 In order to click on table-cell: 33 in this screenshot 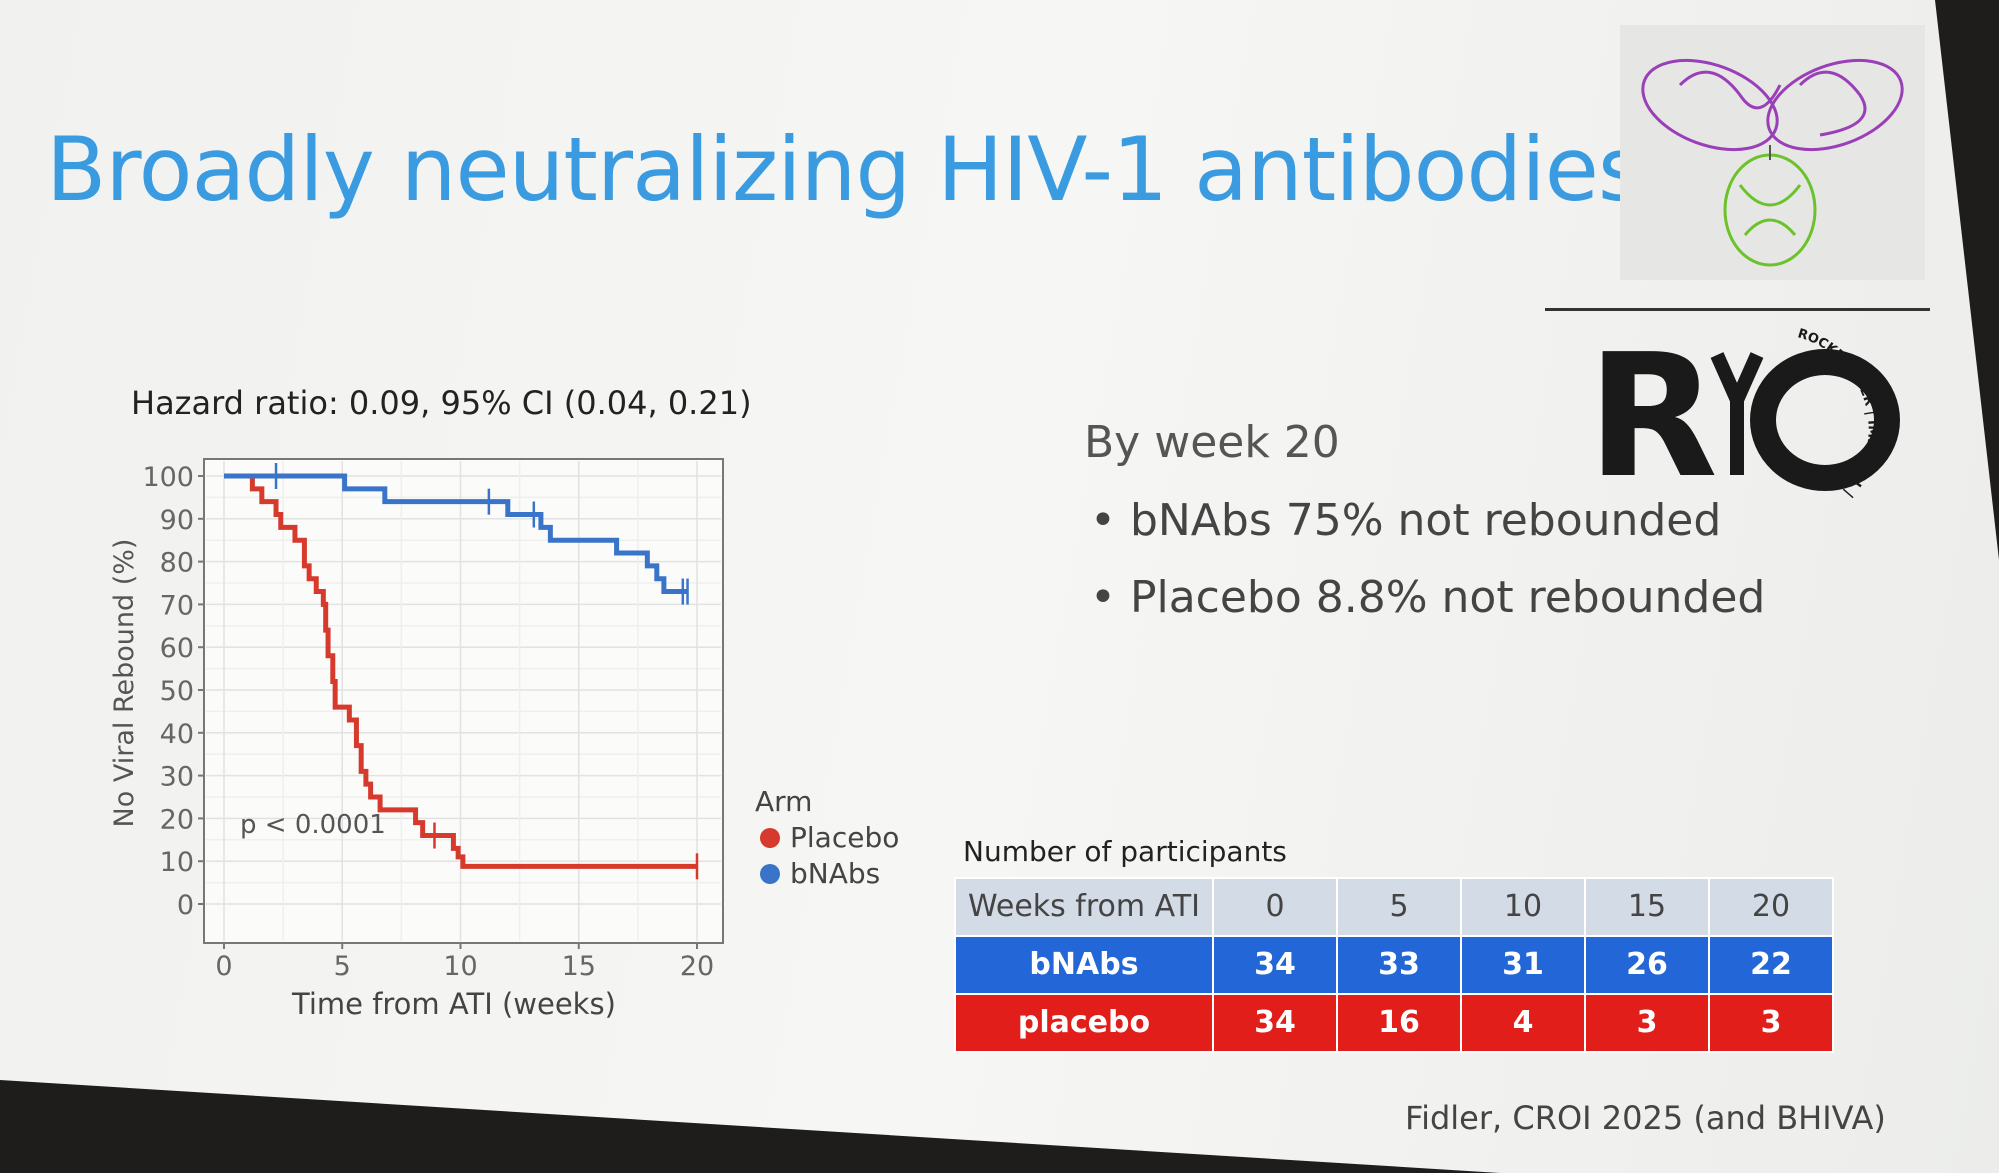, I will do `click(1399, 965)`.